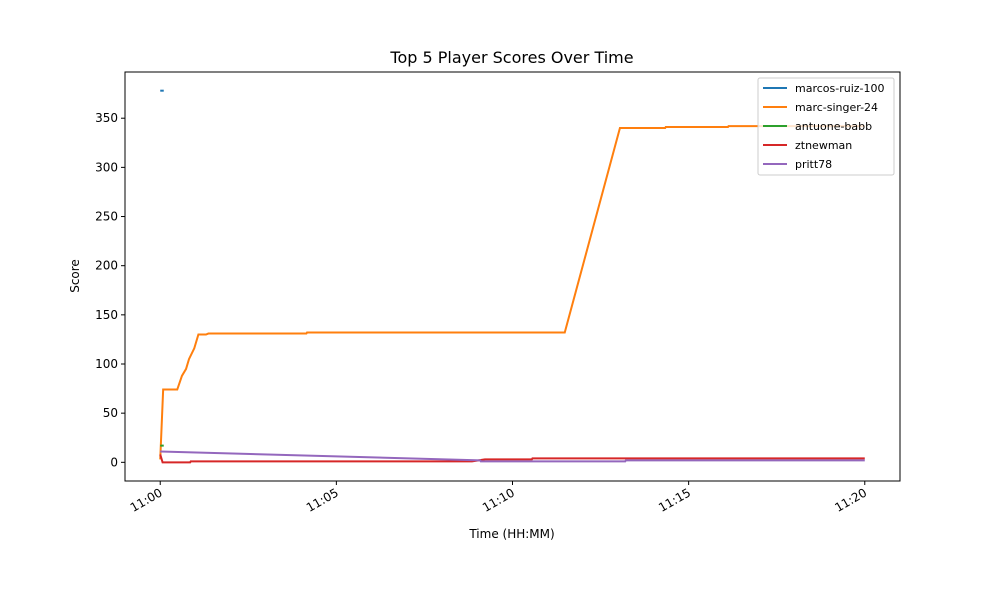  Describe the element at coordinates (511, 534) in the screenshot. I see `x-axis-label: Time (HH:MM)` at that location.